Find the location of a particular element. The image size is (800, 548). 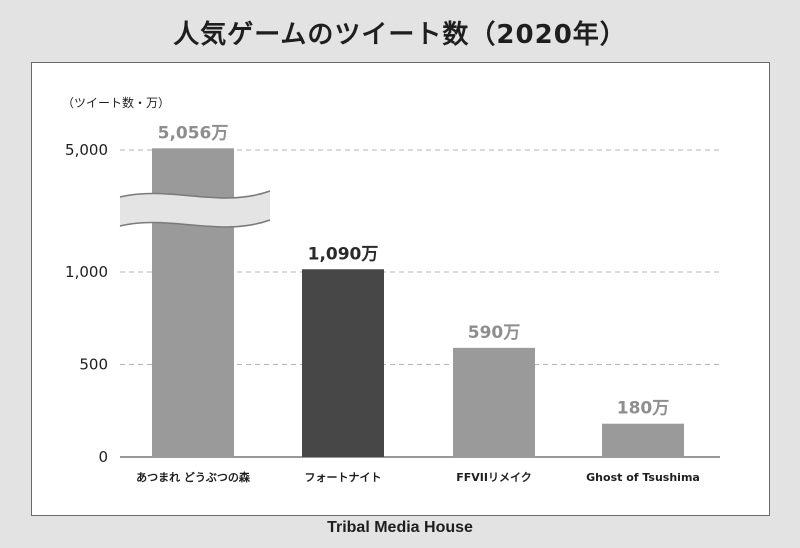

y-tick-label: 5,000 is located at coordinates (86, 150).